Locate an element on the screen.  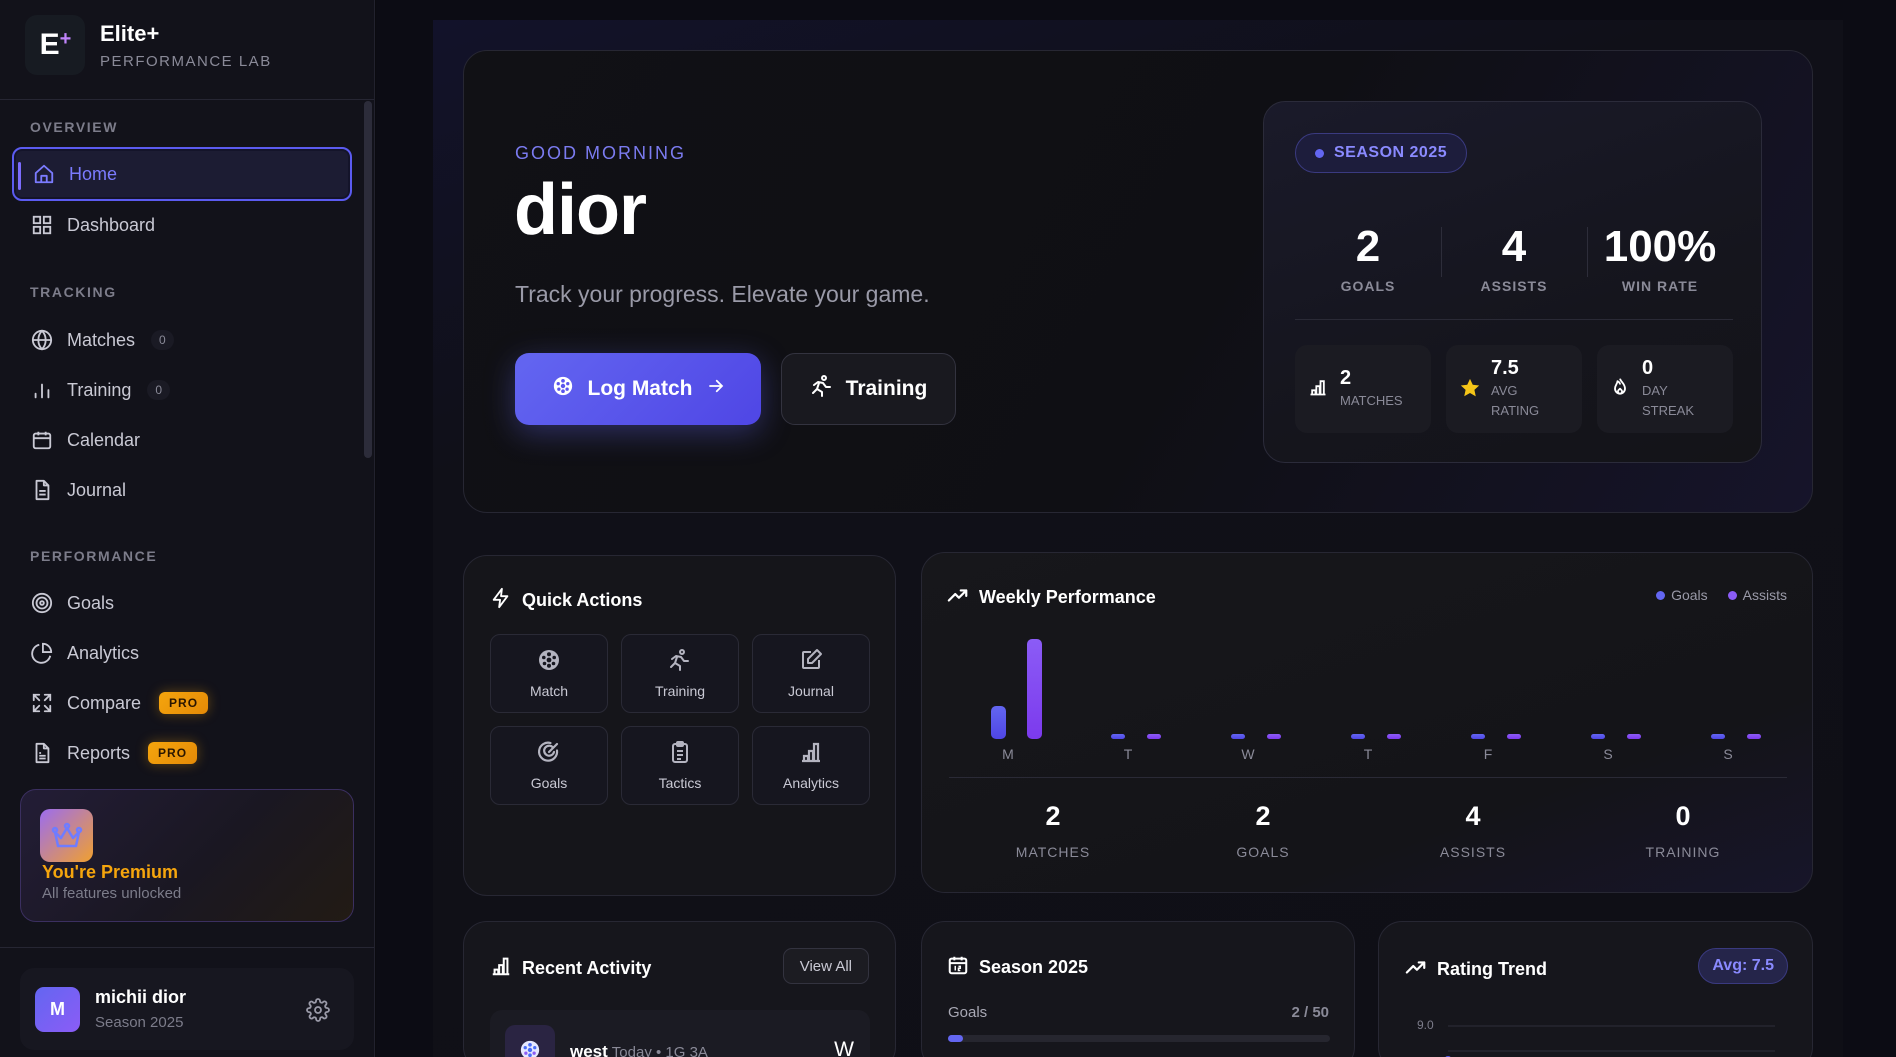
sidebar-item-reports: Reports PRO is located at coordinates (182, 753).